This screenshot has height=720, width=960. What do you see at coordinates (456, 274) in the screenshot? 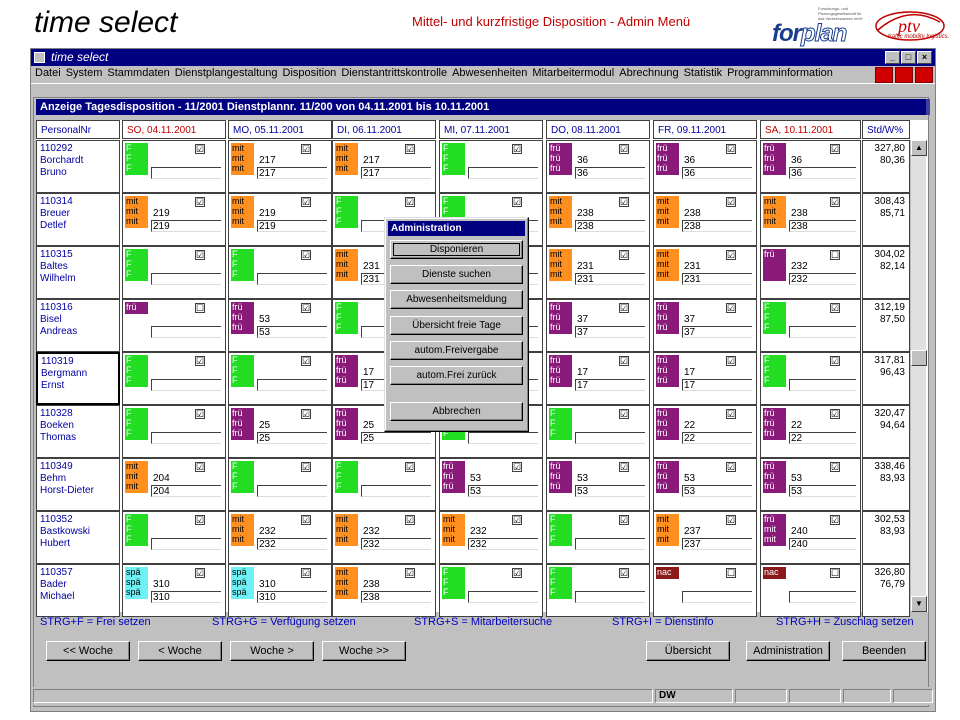
I see `dienste-suchen-button: Dienste suchen` at bounding box center [456, 274].